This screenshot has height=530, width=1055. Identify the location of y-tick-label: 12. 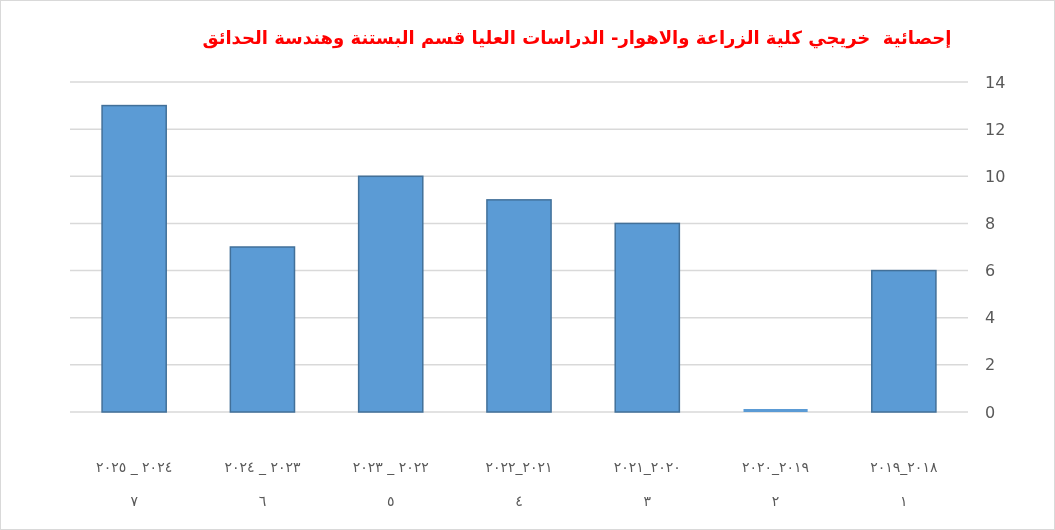
(995, 129).